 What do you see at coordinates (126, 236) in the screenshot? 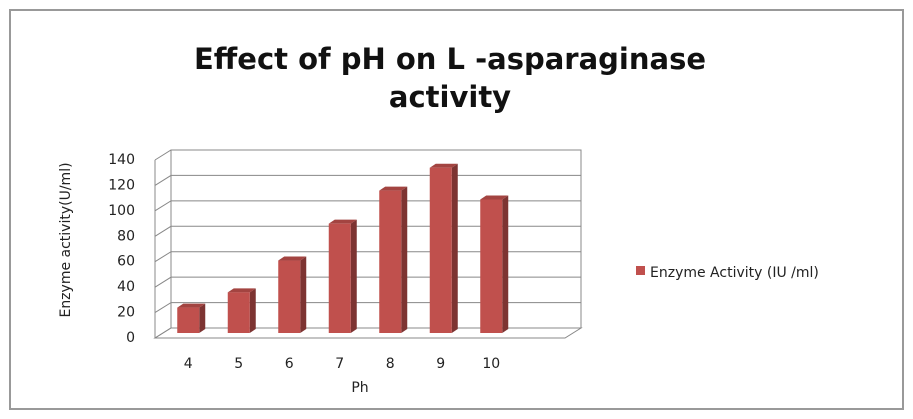
I see `y-tick-label: 80` at bounding box center [126, 236].